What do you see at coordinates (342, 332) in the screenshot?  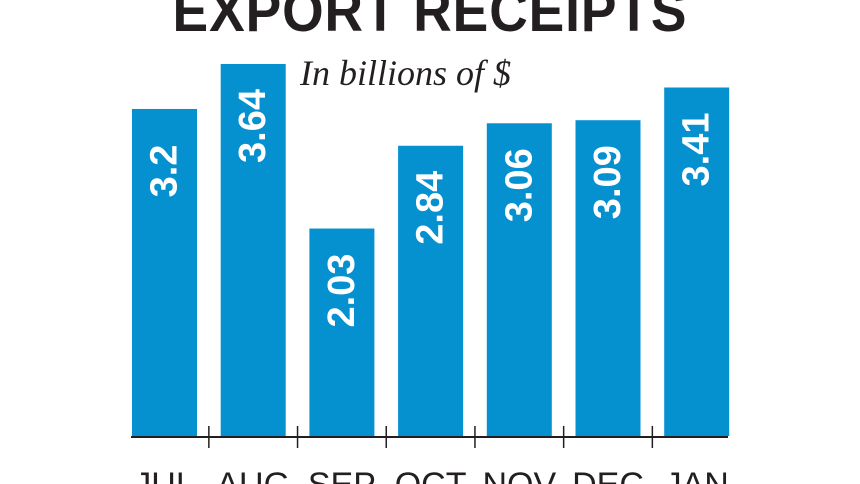 I see `bar-sep` at bounding box center [342, 332].